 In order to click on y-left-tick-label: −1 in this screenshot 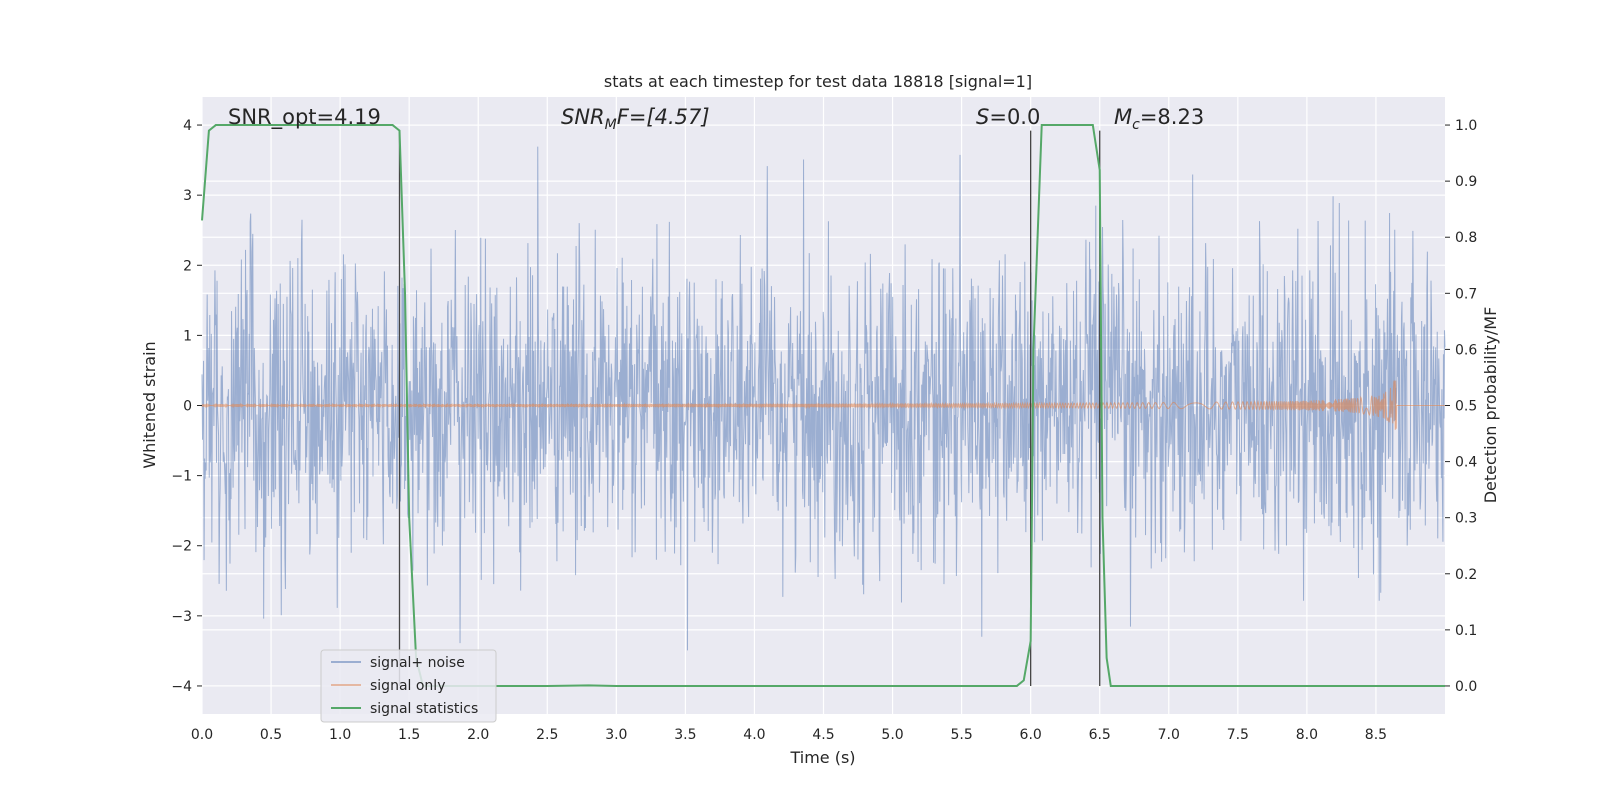, I will do `click(181, 477)`.